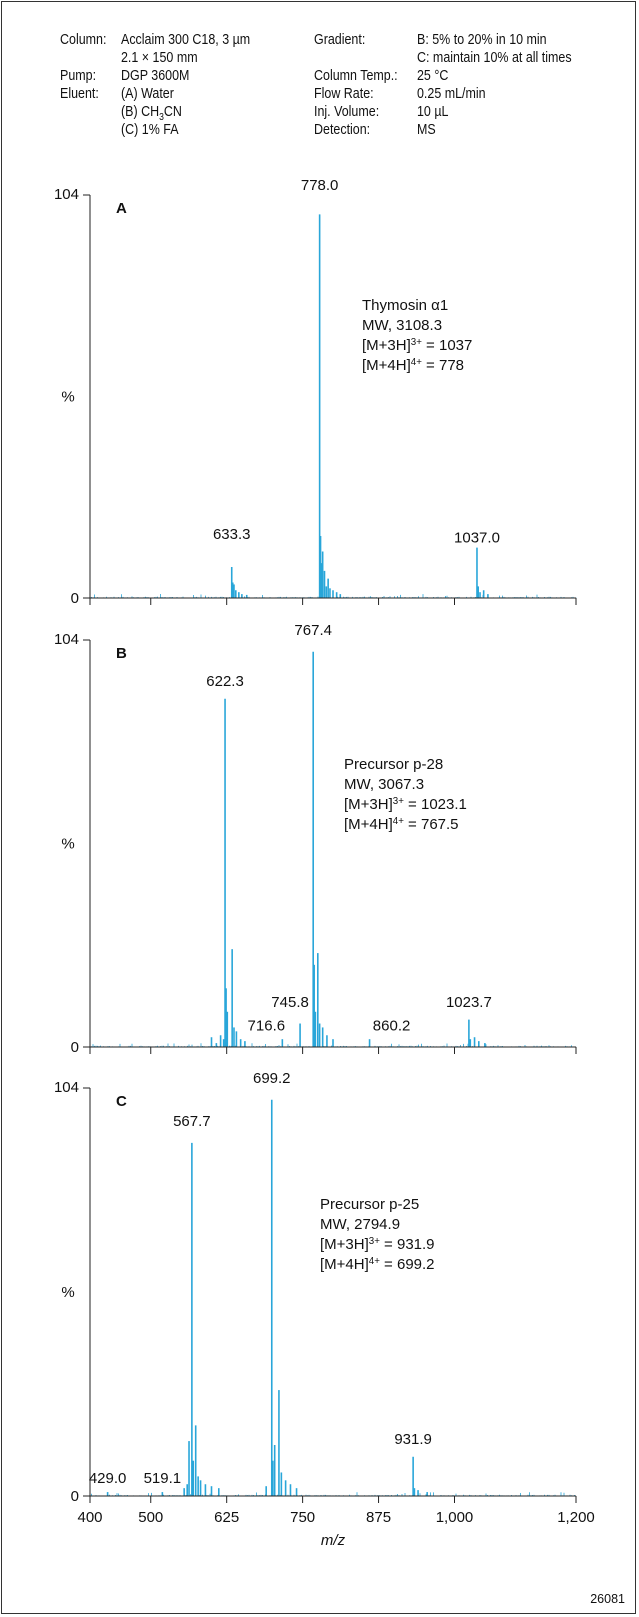 The height and width of the screenshot is (1617, 639). What do you see at coordinates (360, 1224) in the screenshot?
I see `compound-annotation: MW, 2794.9` at bounding box center [360, 1224].